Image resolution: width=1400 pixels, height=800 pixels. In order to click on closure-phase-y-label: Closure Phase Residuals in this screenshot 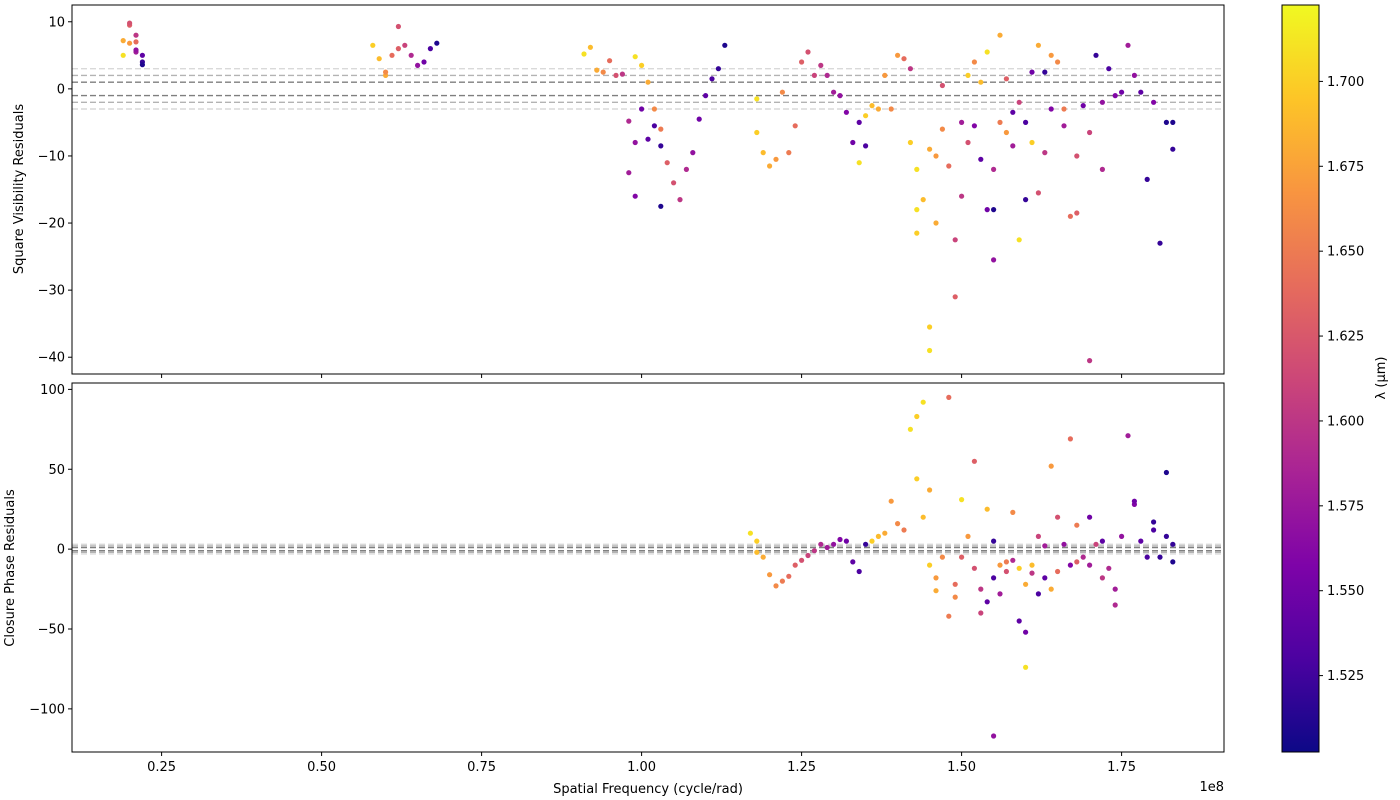, I will do `click(10, 568)`.